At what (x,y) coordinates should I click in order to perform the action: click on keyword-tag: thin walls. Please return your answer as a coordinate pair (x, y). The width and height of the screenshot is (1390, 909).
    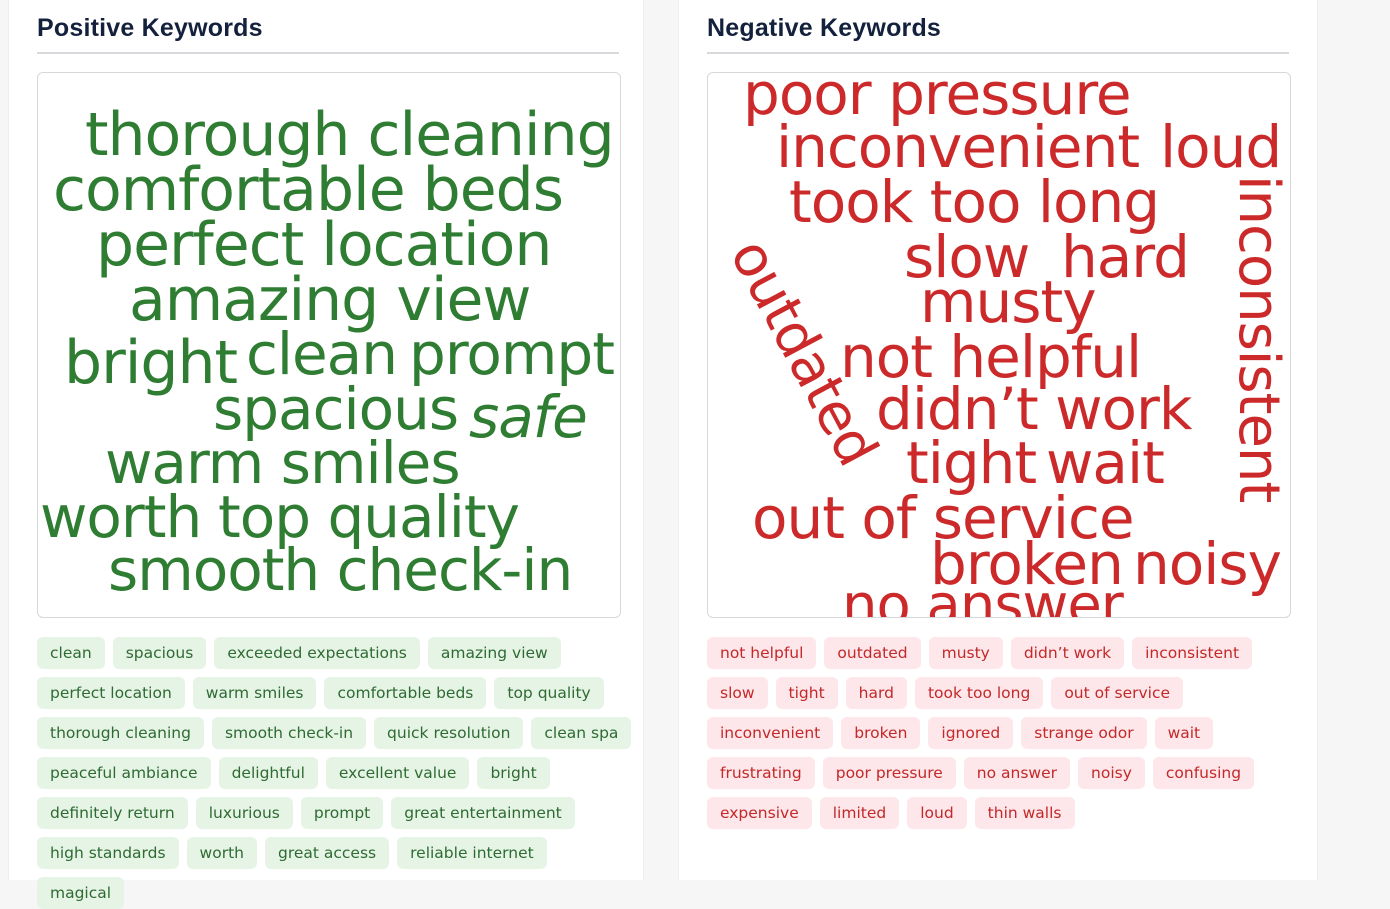
    Looking at the image, I should click on (1024, 813).